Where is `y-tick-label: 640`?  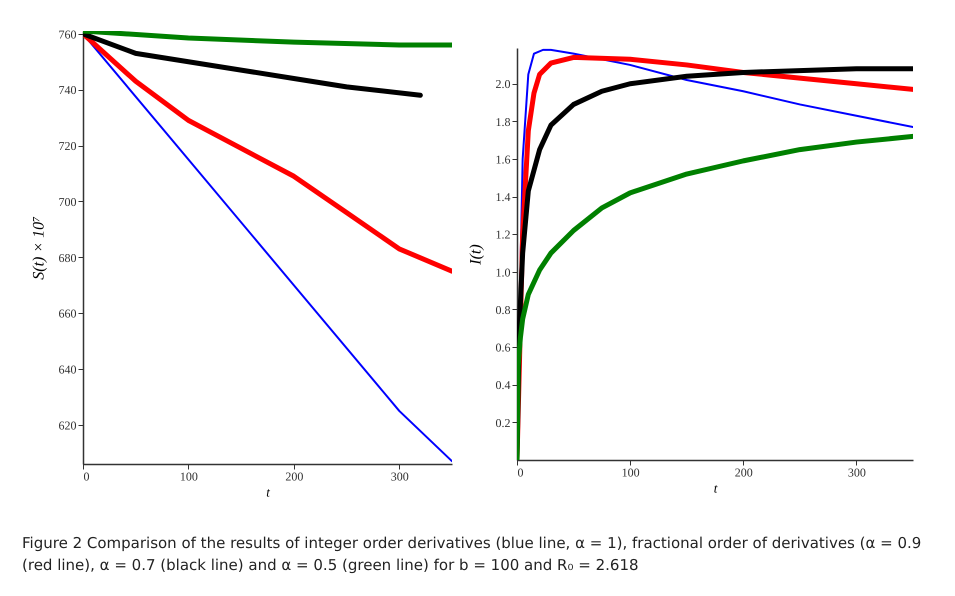
y-tick-label: 640 is located at coordinates (67, 369).